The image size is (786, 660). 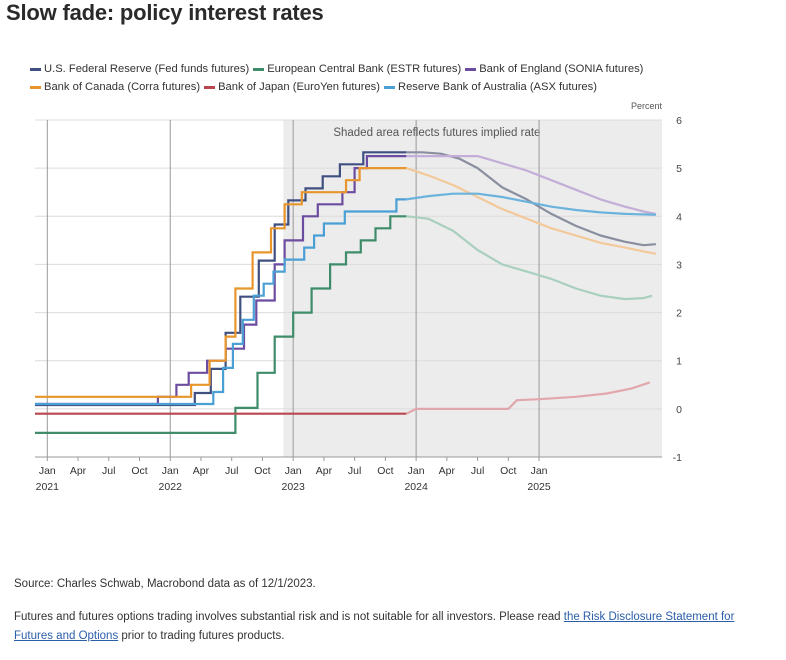 What do you see at coordinates (497, 87) in the screenshot?
I see `legend-label-rba: Reserve Bank of Australia (ASX futures)` at bounding box center [497, 87].